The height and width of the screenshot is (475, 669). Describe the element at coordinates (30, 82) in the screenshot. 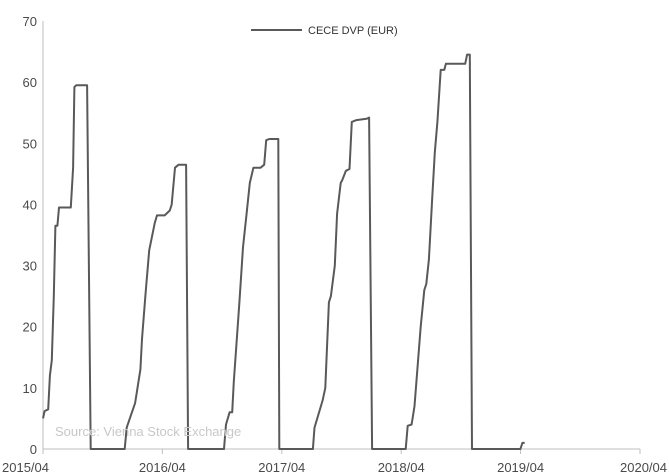

I see `y-tick-label: 60` at that location.